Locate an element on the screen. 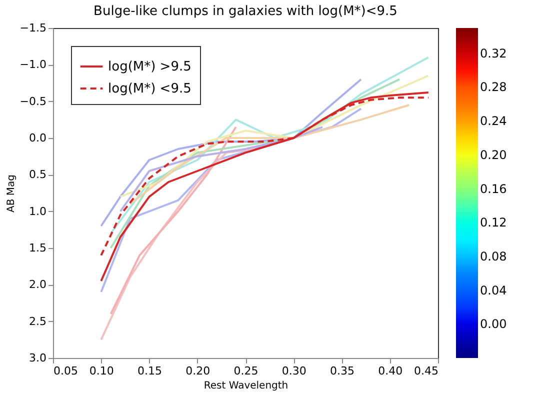  y-tick-label: 2.0 is located at coordinates (37, 285).